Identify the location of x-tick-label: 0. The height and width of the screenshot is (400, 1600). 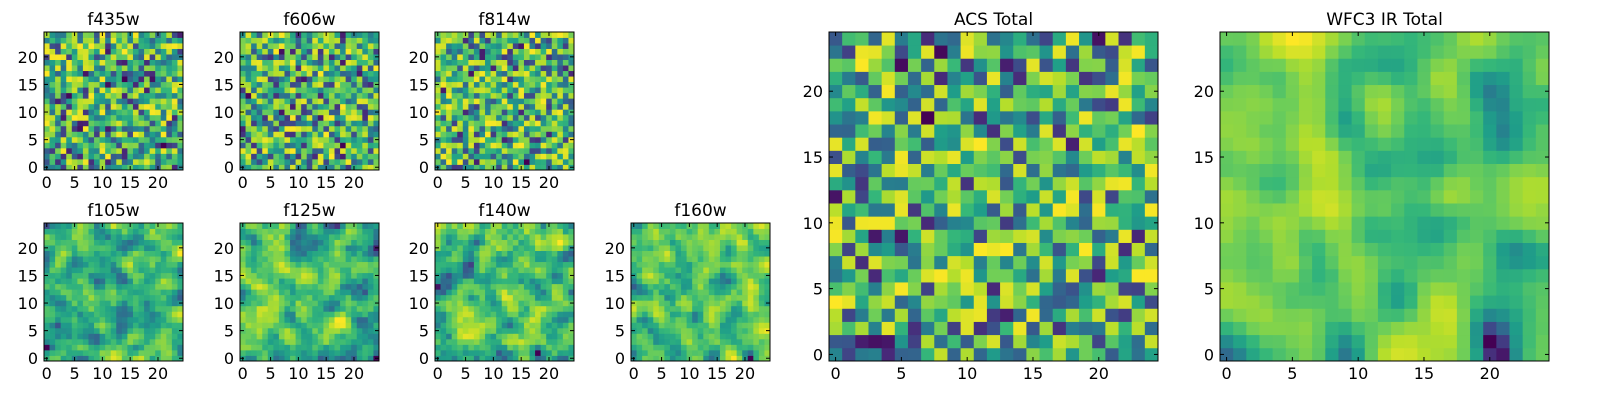
(438, 182).